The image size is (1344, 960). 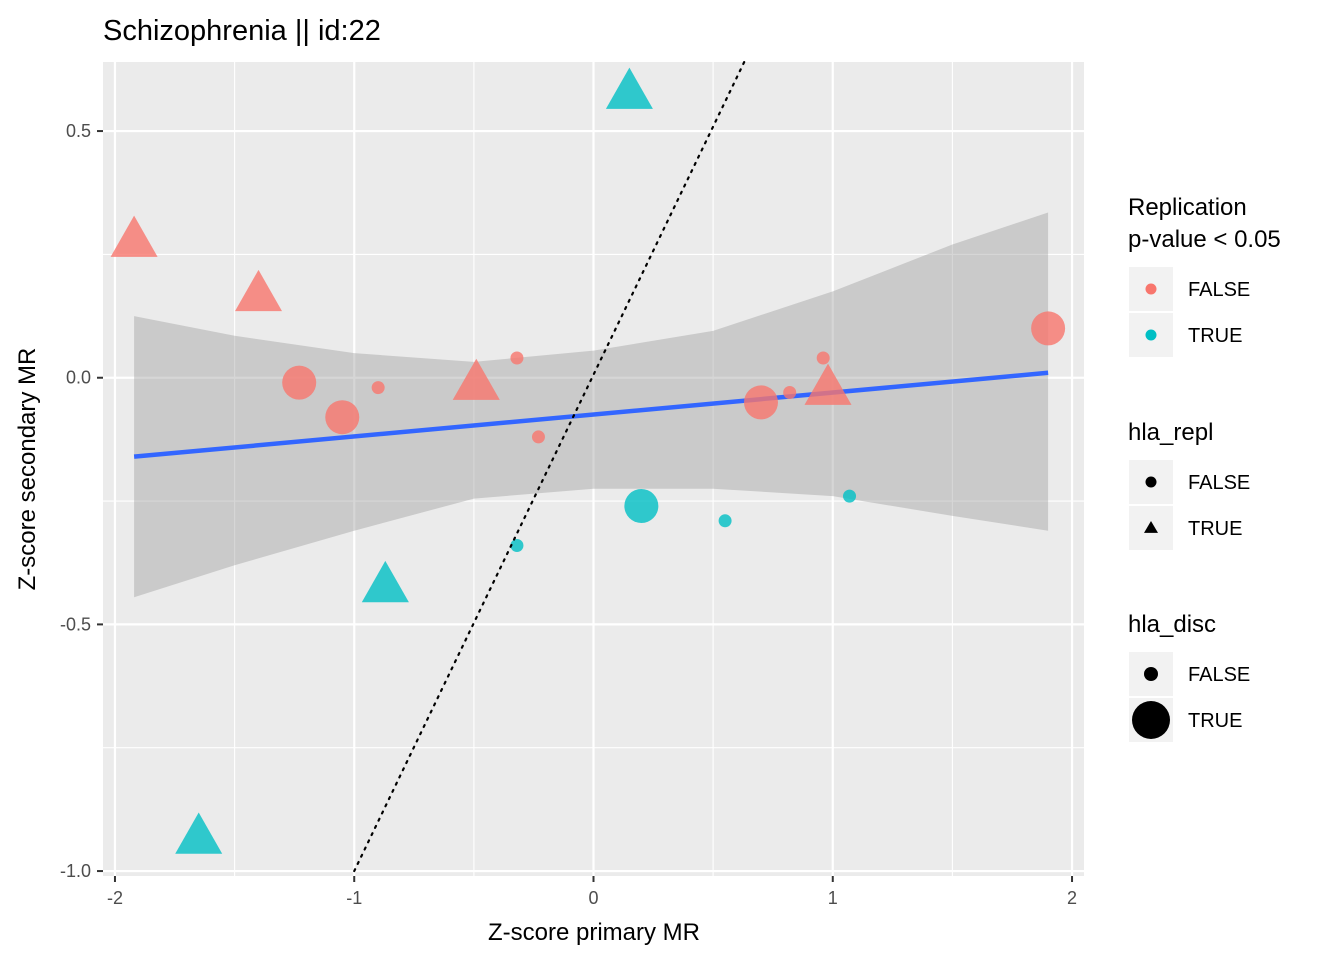 What do you see at coordinates (75, 624) in the screenshot?
I see `y-tick-label: -0.5` at bounding box center [75, 624].